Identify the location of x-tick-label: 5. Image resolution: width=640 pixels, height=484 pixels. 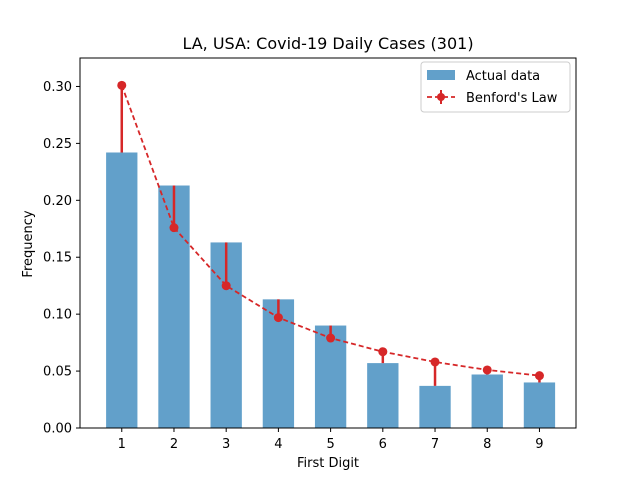
(330, 444).